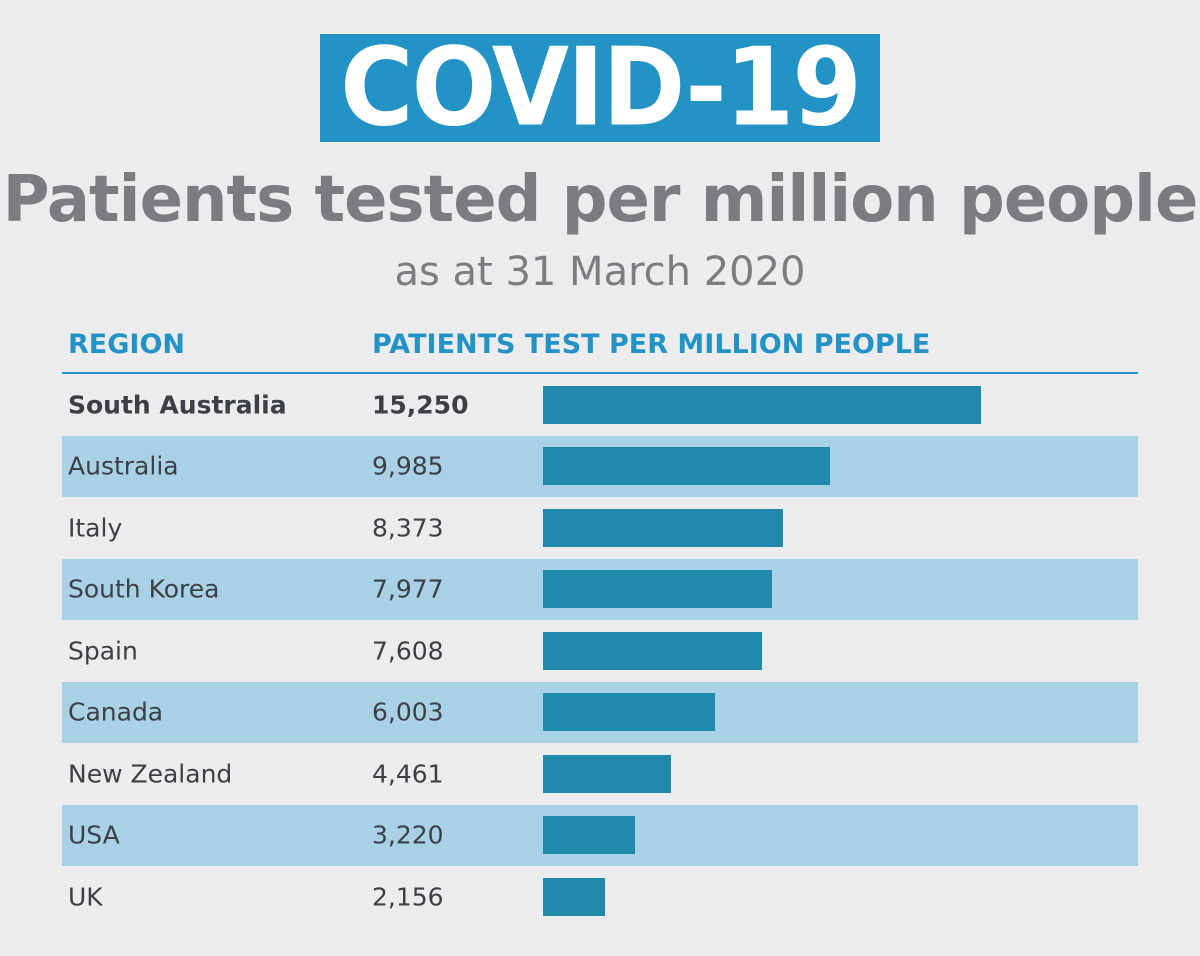 The width and height of the screenshot is (1200, 956). I want to click on table-row: South Korea 7,977, so click(600, 589).